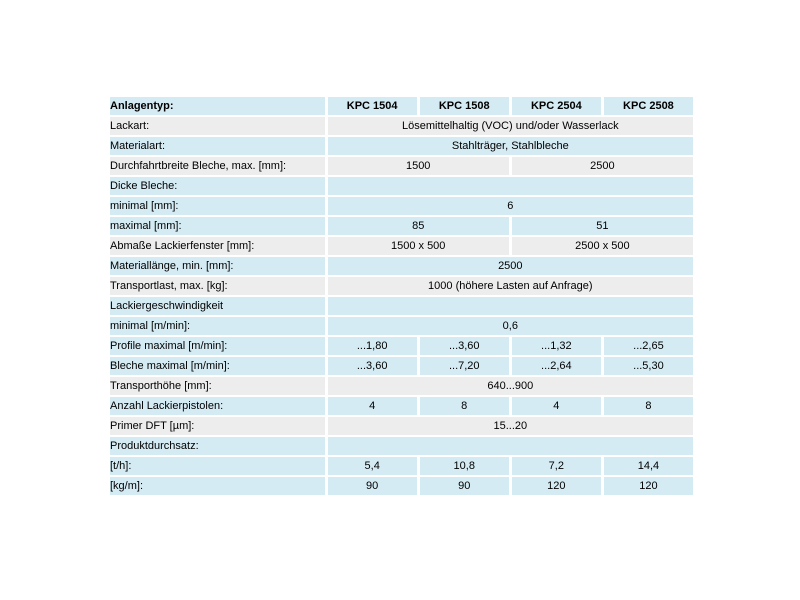 The height and width of the screenshot is (600, 800). I want to click on spec-row-label: Transporthöhe [mm]:, so click(217, 386).